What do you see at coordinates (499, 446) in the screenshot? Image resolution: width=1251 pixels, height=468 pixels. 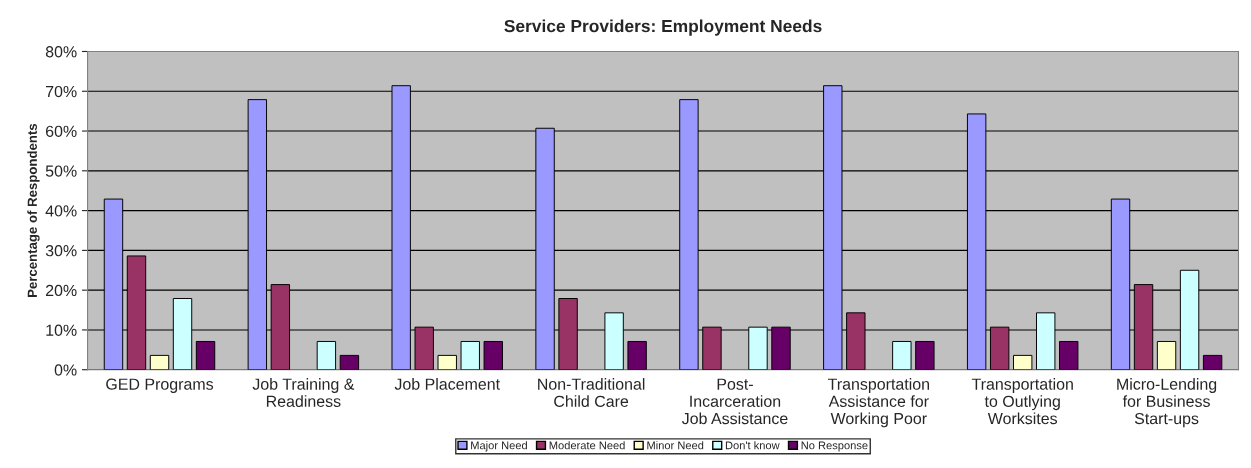 I see `legend-label: Major Need` at bounding box center [499, 446].